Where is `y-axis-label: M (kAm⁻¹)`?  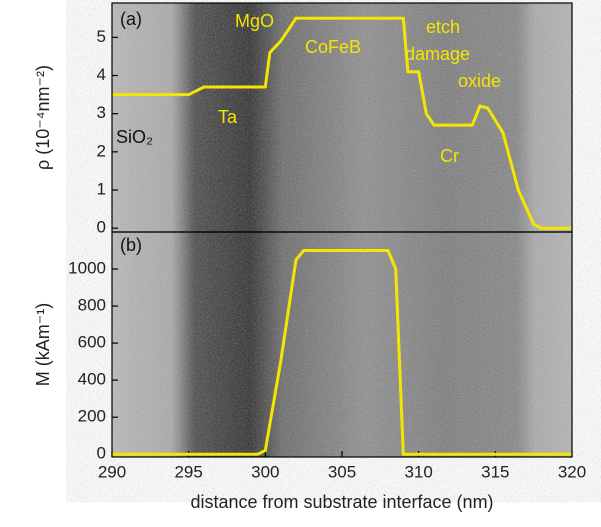
y-axis-label: M (kAm⁻¹) is located at coordinates (43, 344).